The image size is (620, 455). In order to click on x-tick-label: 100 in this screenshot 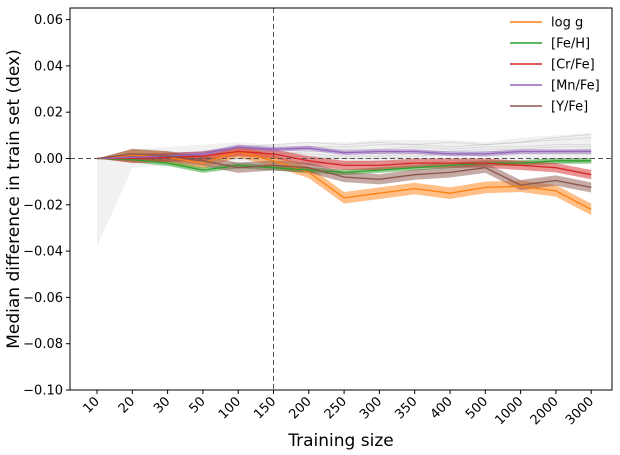, I will do `click(230, 408)`.